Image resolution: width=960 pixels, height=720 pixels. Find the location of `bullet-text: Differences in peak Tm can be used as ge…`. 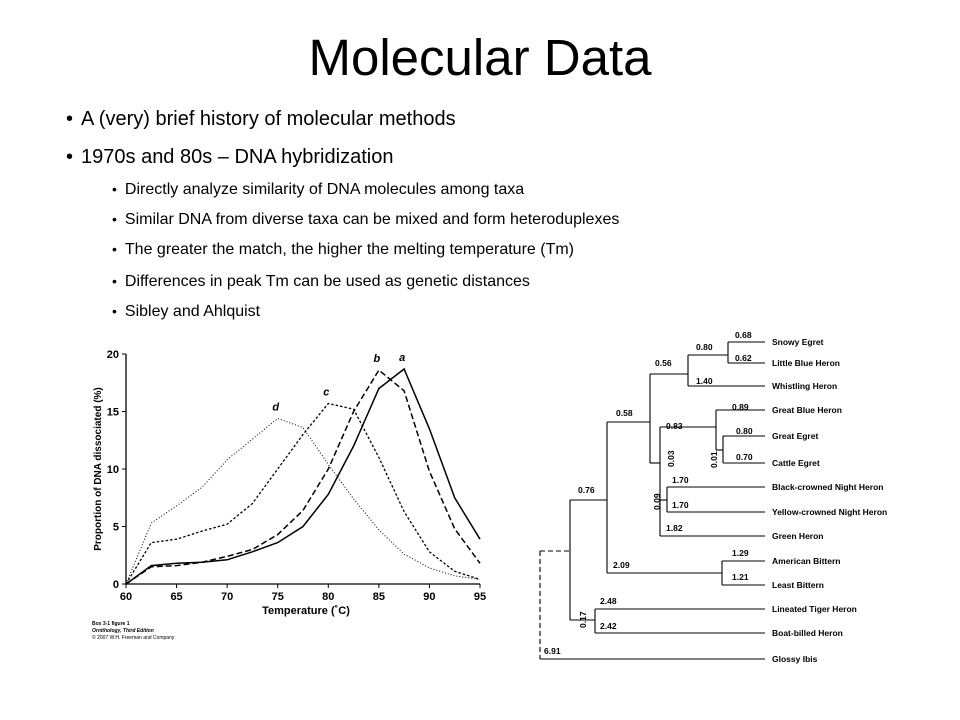

bullet-text: Differences in peak Tm can be used as ge… is located at coordinates (327, 281).